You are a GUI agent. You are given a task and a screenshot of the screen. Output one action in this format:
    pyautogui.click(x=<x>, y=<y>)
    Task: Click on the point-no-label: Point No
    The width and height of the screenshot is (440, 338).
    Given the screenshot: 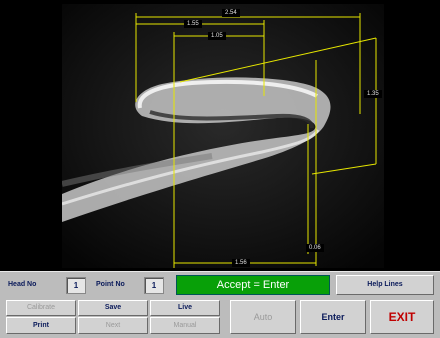 What is the action you would take?
    pyautogui.click(x=110, y=284)
    